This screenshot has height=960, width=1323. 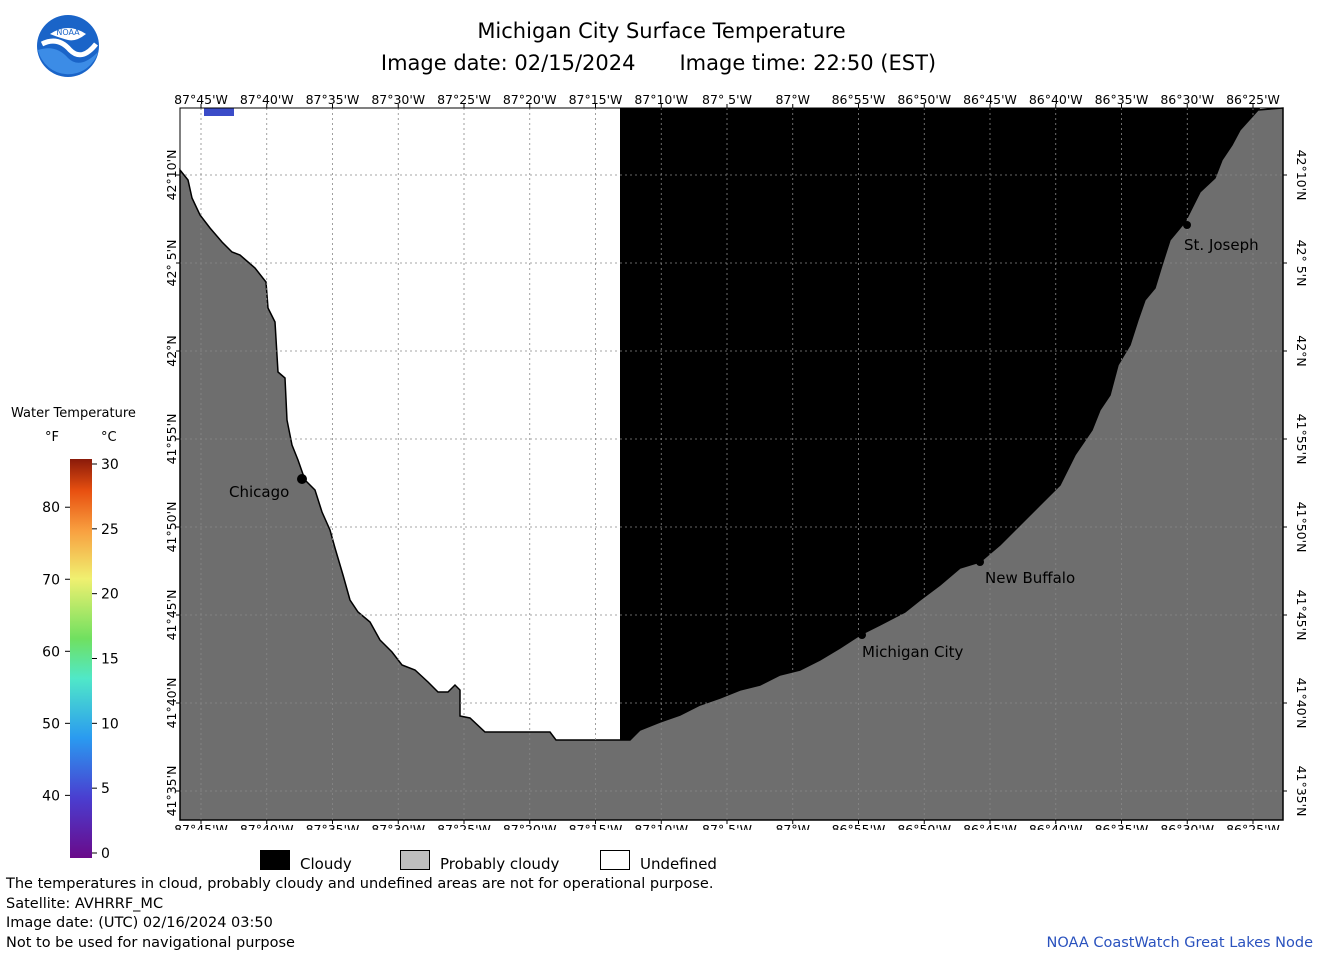 I want to click on water-temp-patch, so click(x=219, y=112).